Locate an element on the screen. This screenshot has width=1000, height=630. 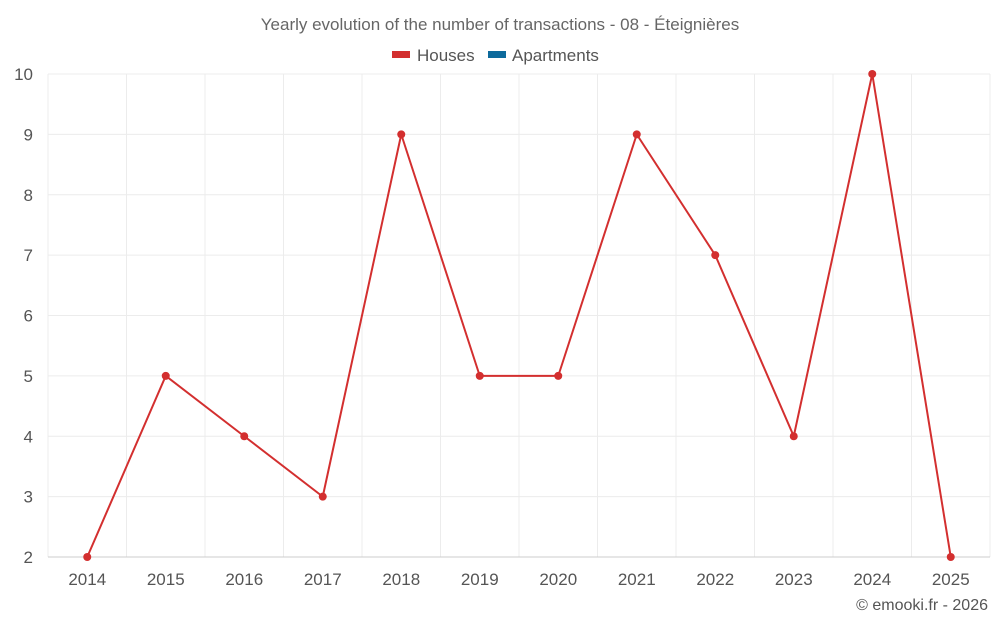
legend-item-houses: Houses is located at coordinates (433, 55).